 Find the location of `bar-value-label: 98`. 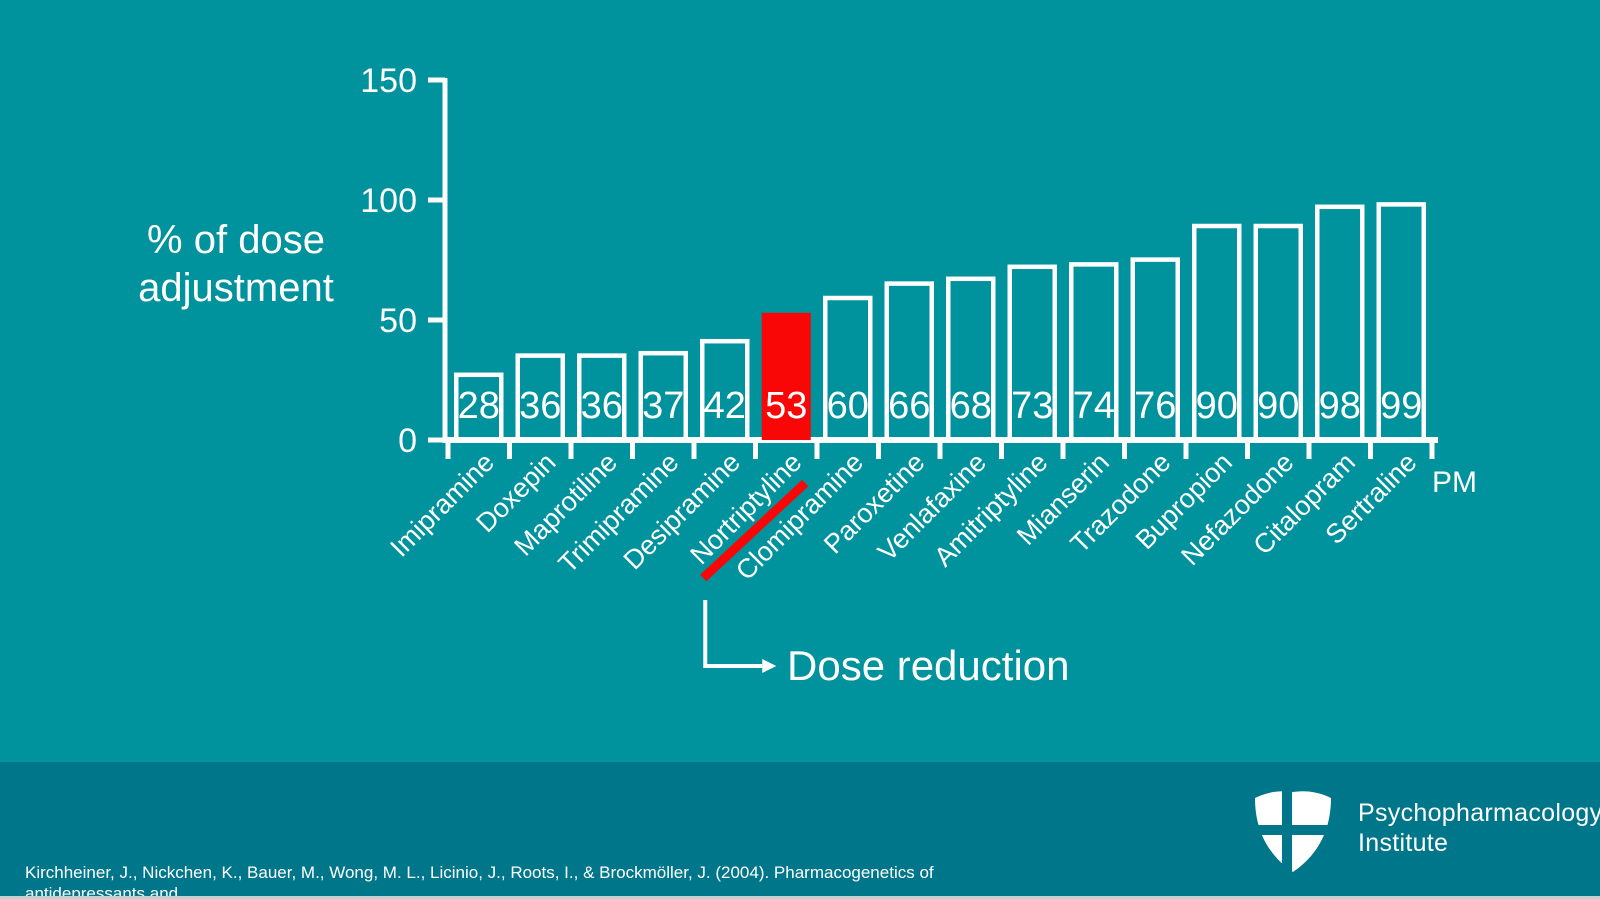

bar-value-label: 98 is located at coordinates (1340, 406).